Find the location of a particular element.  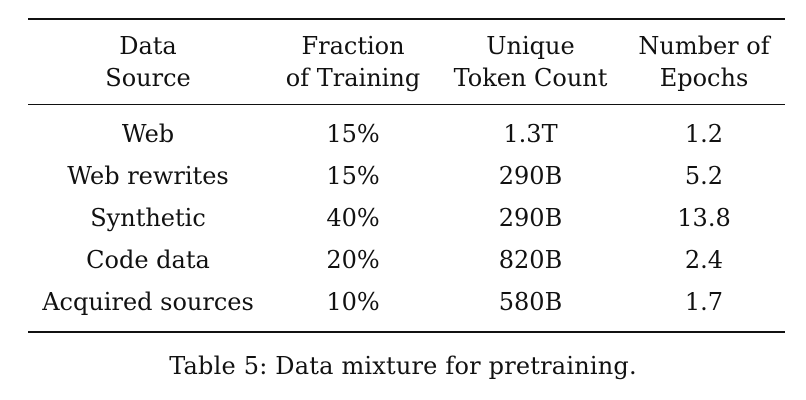

table-row: Synthetic 40% 290B 13.8 is located at coordinates (406, 218).